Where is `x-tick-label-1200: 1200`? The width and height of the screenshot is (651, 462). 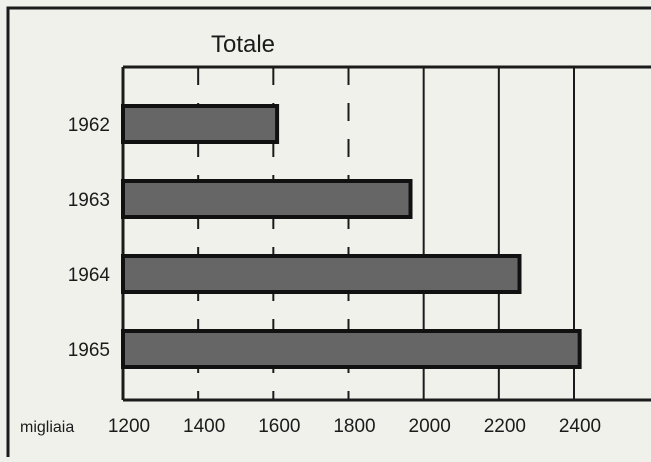
x-tick-label-1200: 1200 is located at coordinates (129, 426).